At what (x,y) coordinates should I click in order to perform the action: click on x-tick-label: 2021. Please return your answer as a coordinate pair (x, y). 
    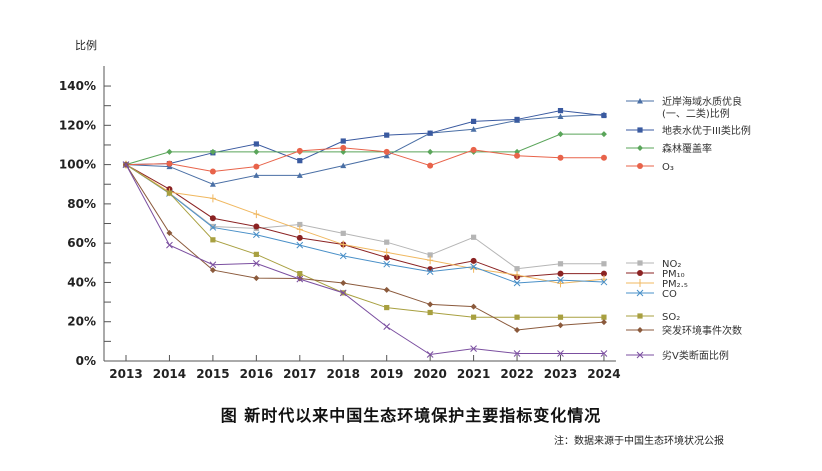
    Looking at the image, I should click on (473, 374).